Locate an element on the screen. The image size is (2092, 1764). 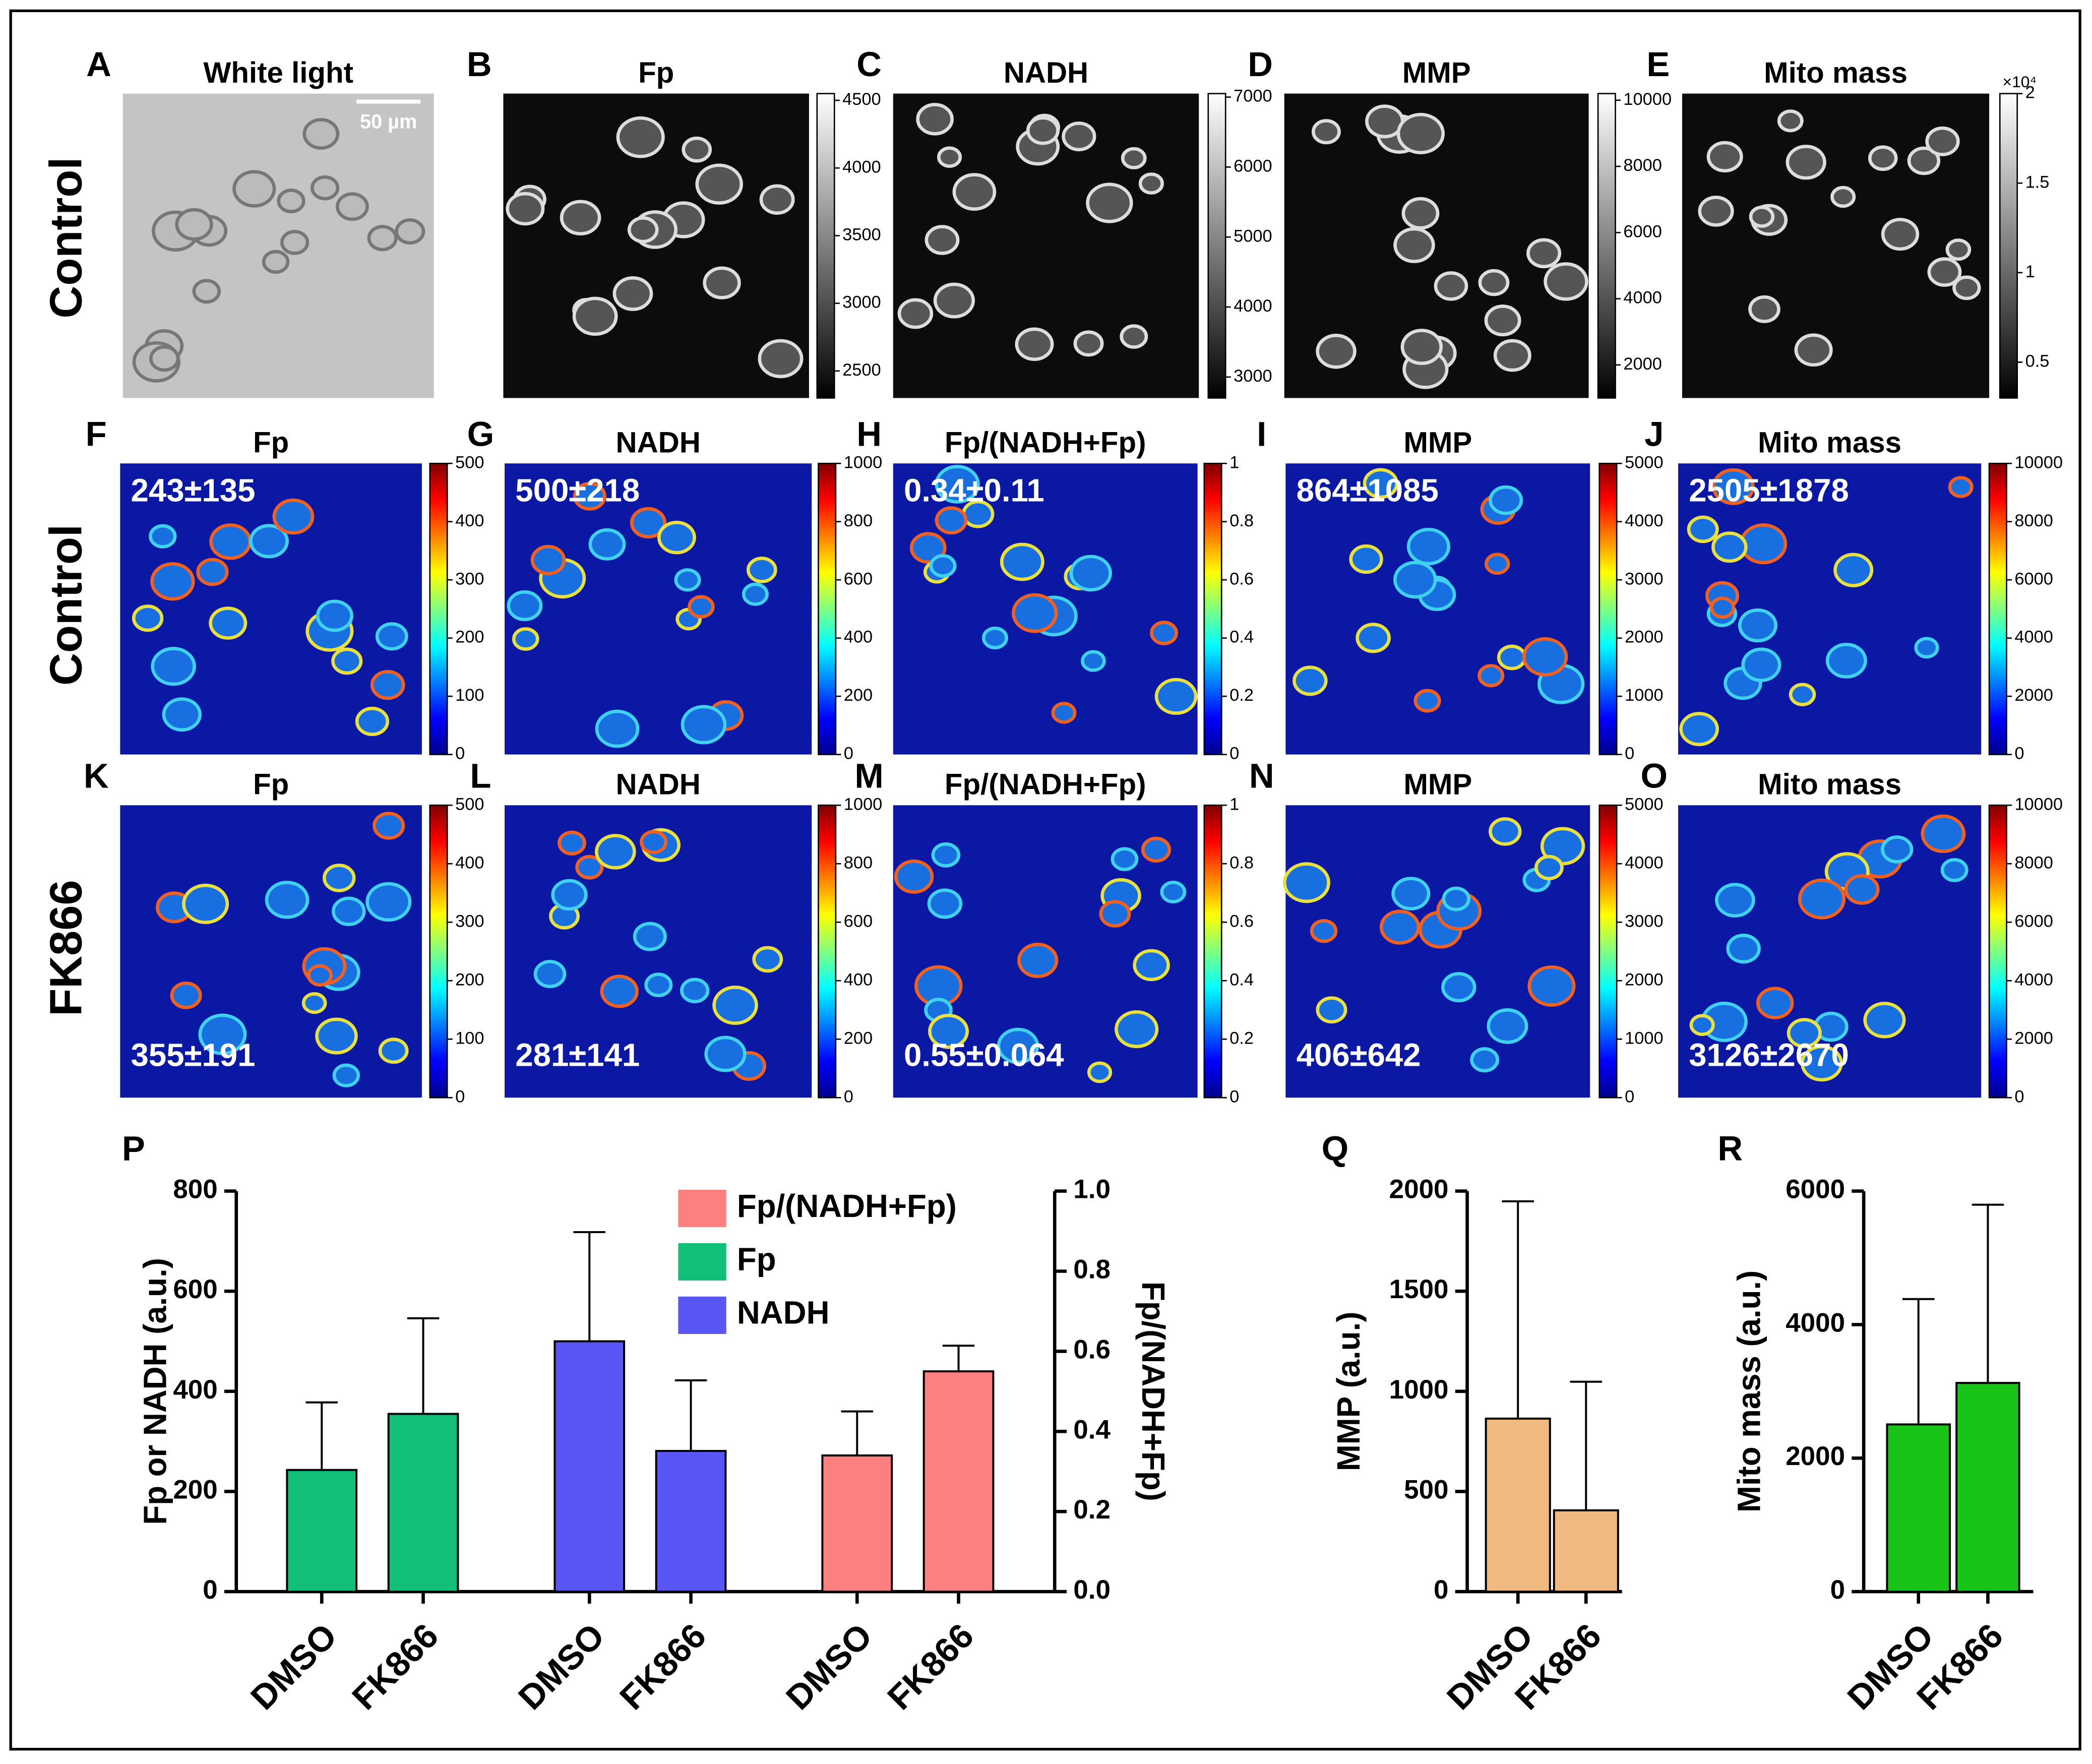
panel-annotation: 864±1085 is located at coordinates (1368, 490).